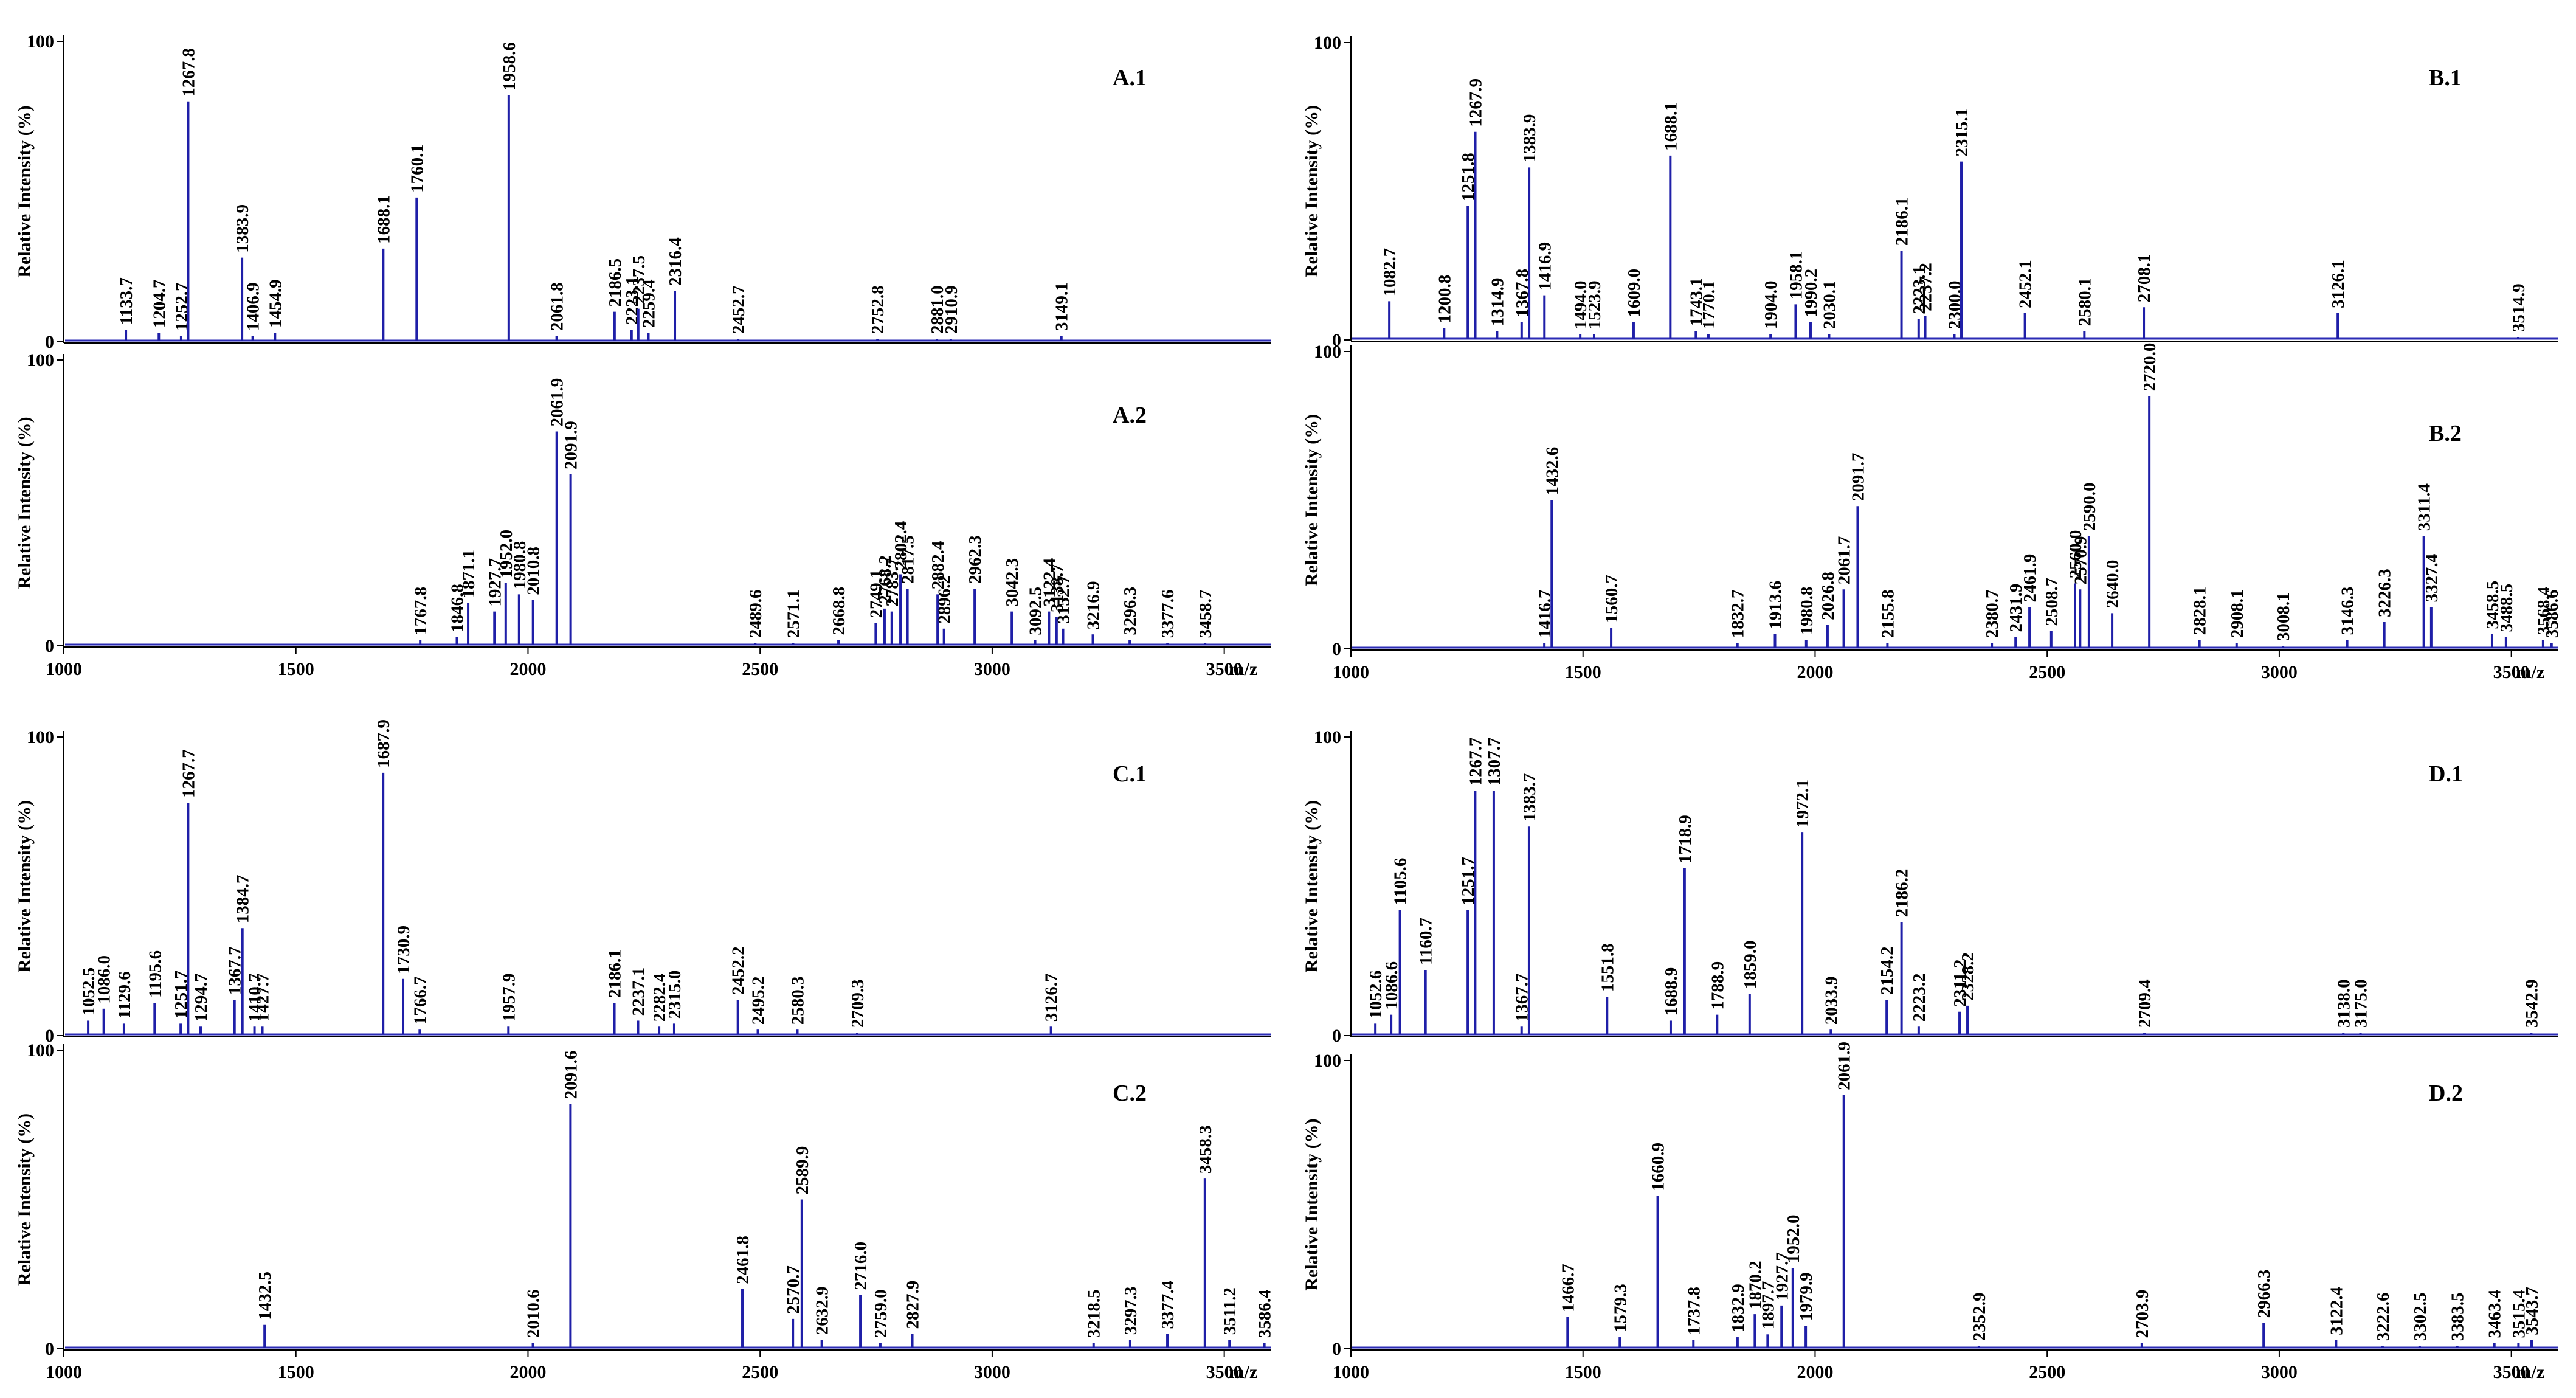  I want to click on peak-label: 2380.7, so click(1993, 613).